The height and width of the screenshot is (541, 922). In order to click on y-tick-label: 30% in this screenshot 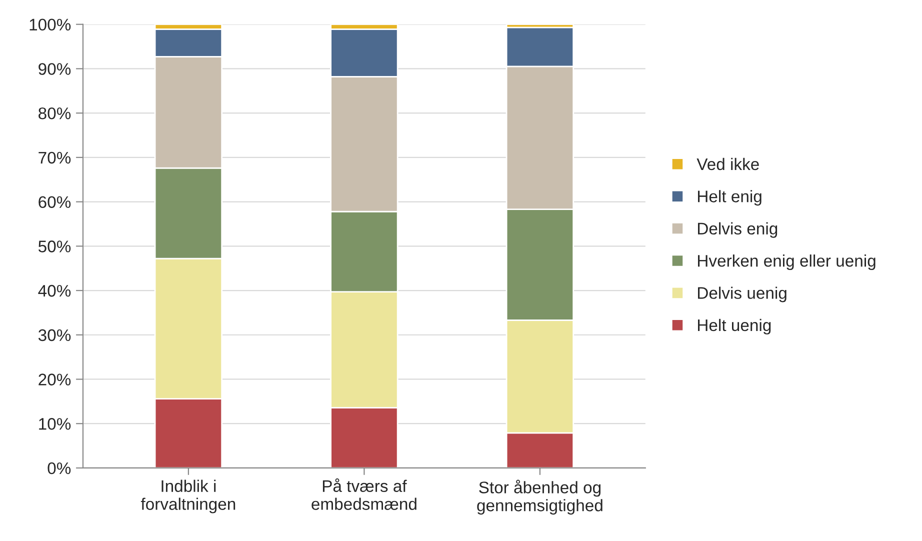, I will do `click(54, 335)`.